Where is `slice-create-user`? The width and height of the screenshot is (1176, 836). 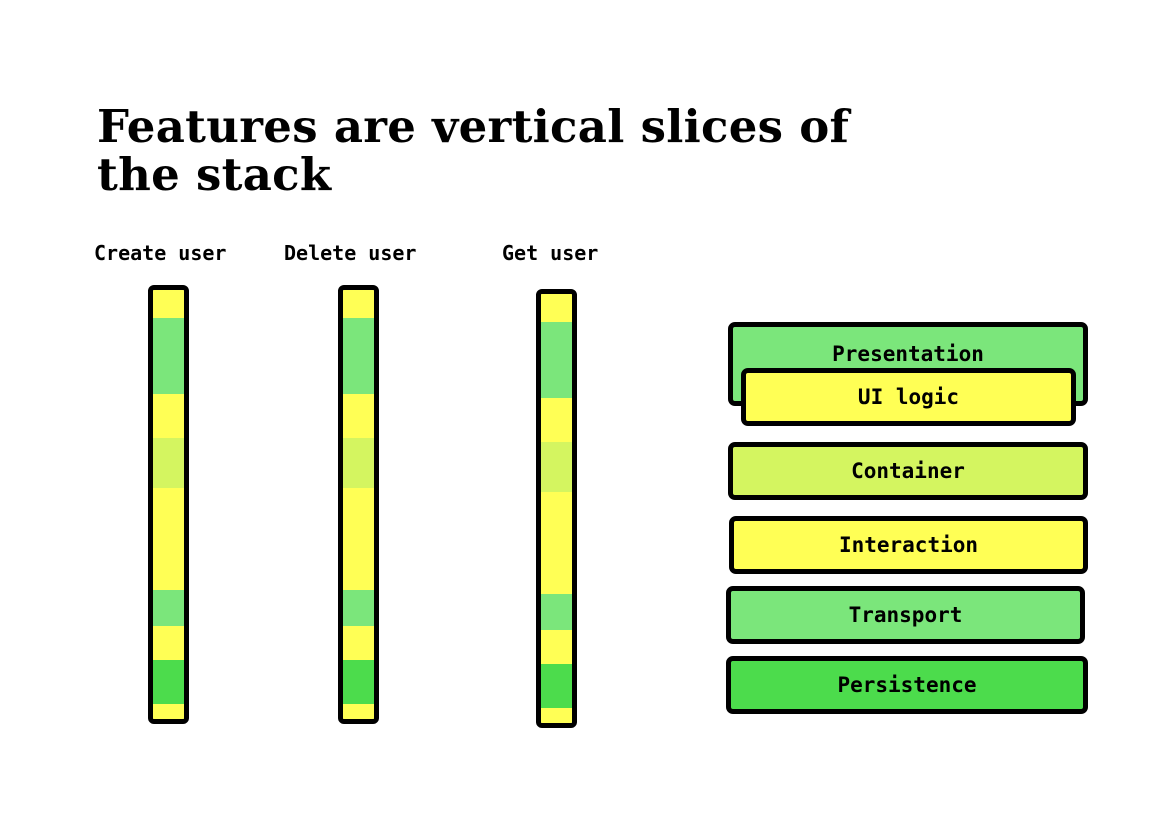
slice-create-user is located at coordinates (168, 504).